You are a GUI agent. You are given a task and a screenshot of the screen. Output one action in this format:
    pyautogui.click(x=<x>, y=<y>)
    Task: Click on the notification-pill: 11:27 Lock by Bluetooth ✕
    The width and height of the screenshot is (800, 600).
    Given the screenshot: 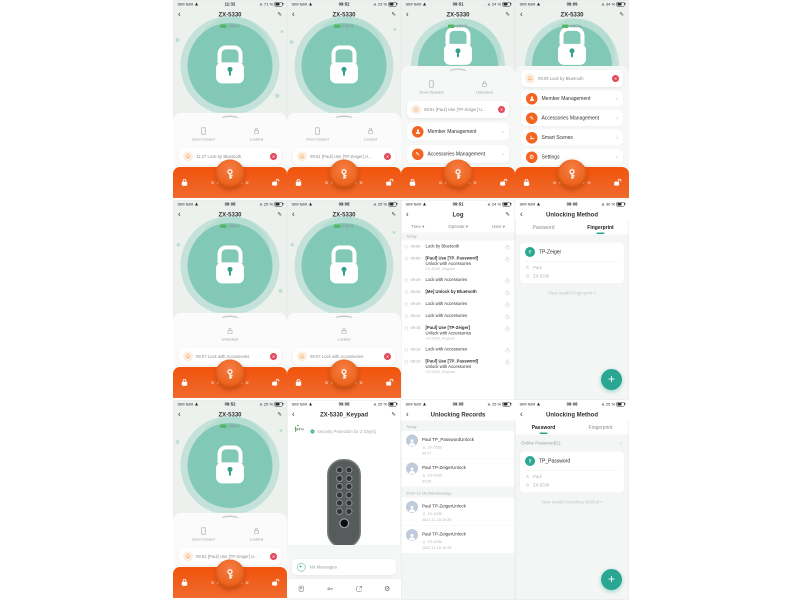 What is the action you would take?
    pyautogui.click(x=230, y=156)
    